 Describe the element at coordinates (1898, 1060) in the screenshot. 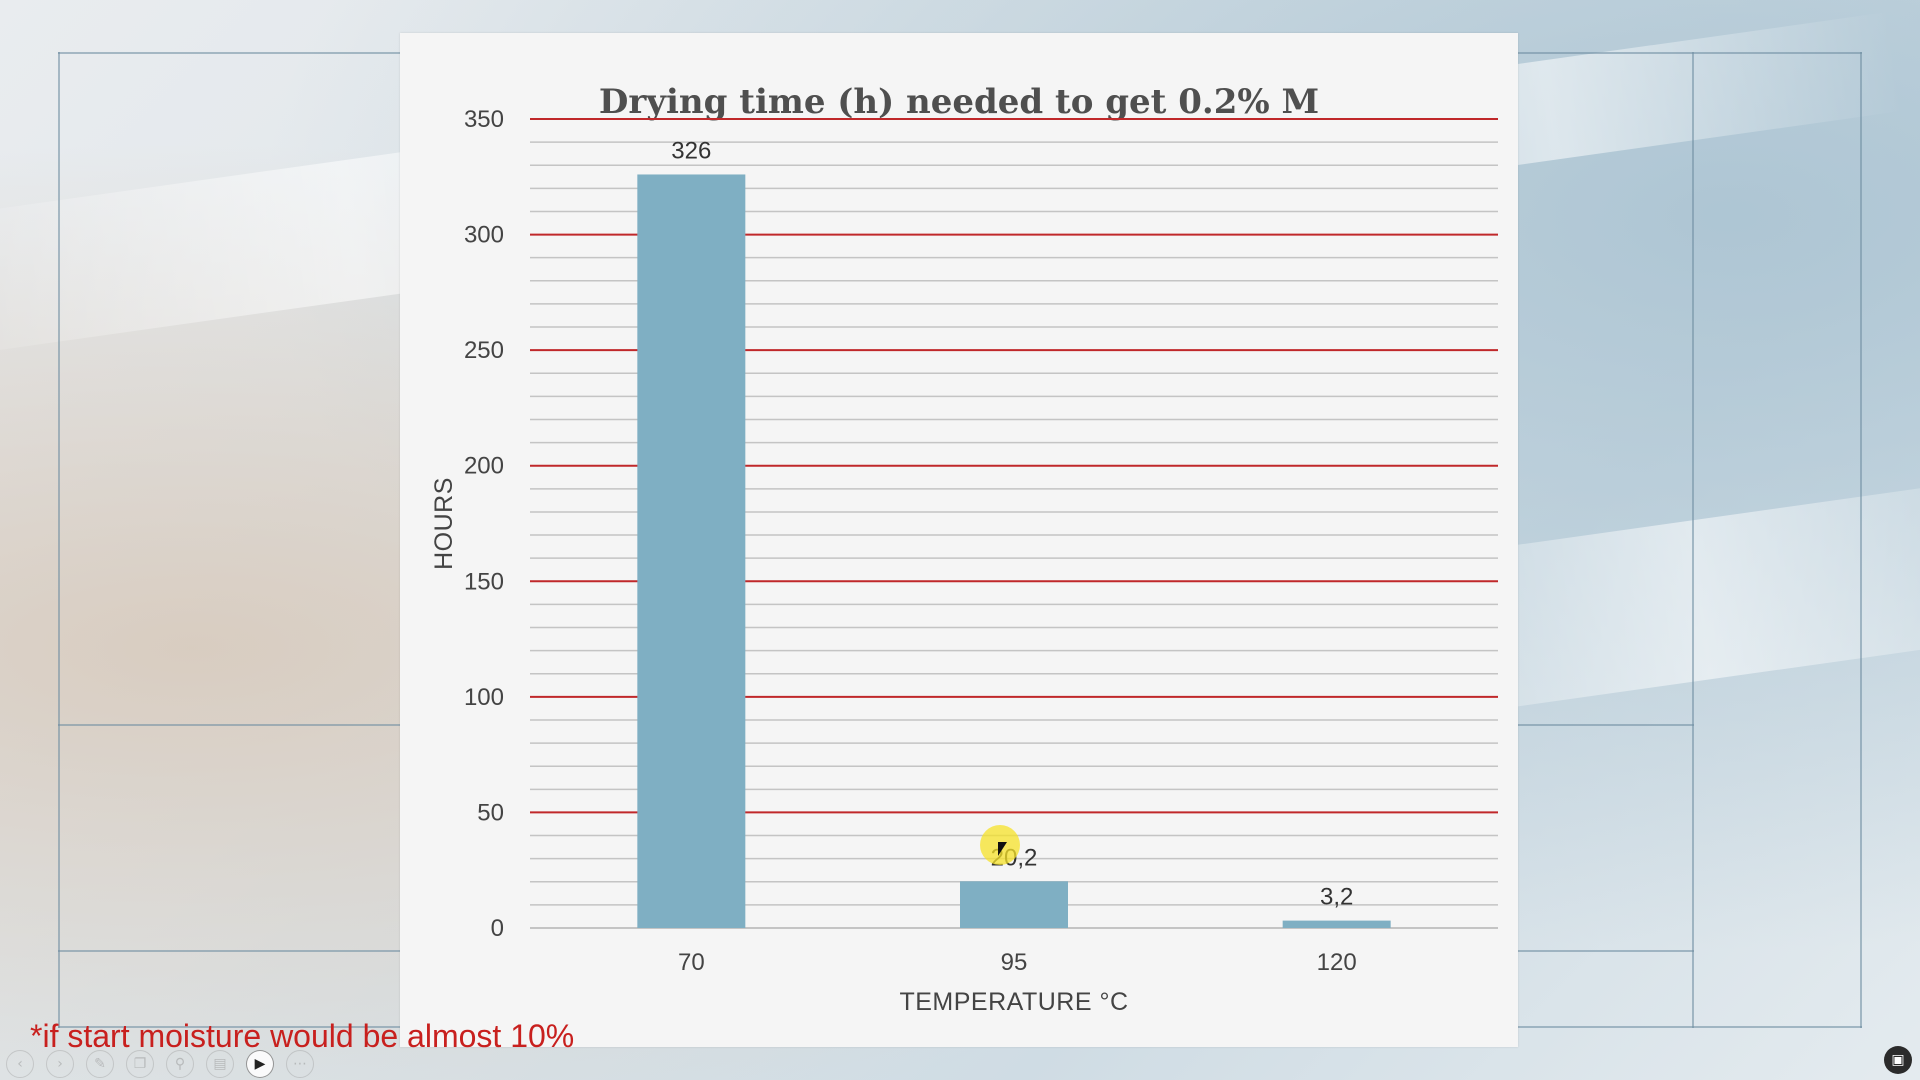

I see `fullscreen-icon: ▣` at that location.